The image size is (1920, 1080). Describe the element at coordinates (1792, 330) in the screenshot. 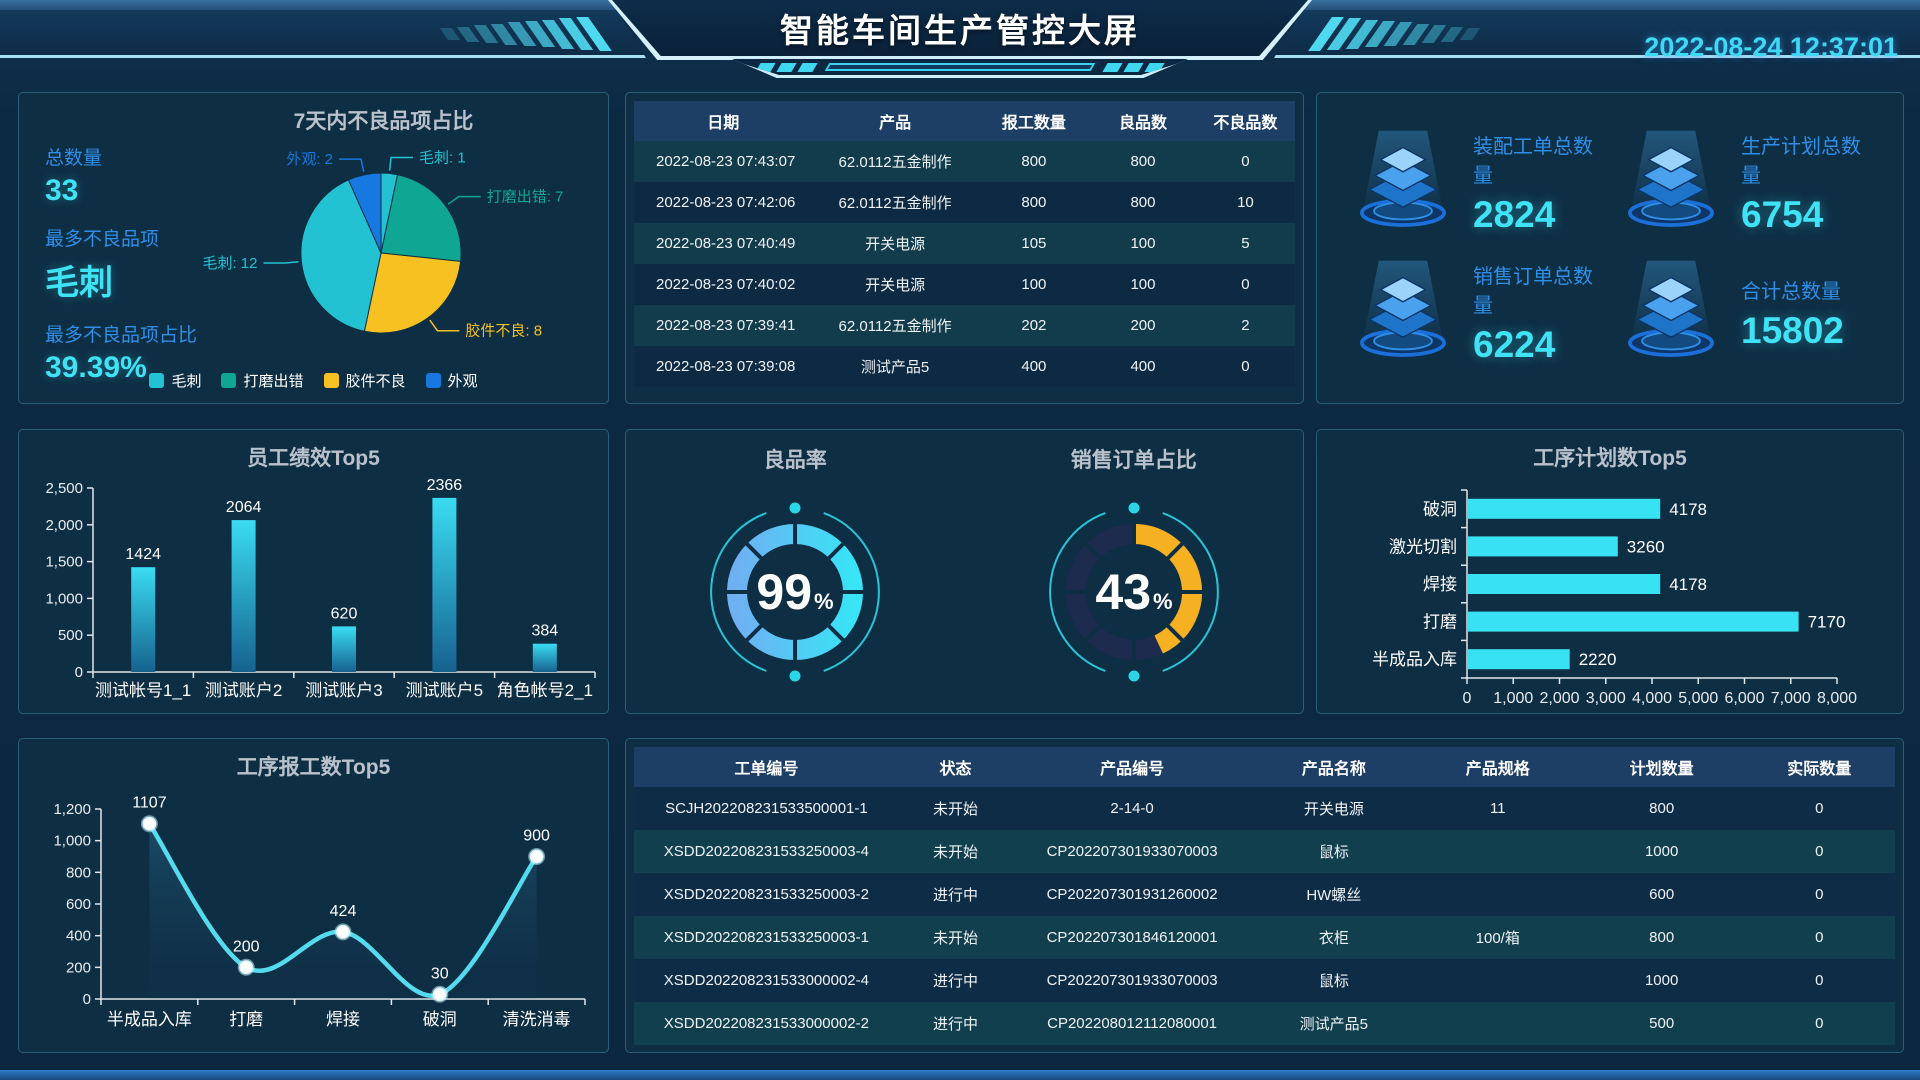

I see `stat-value: 15802` at that location.